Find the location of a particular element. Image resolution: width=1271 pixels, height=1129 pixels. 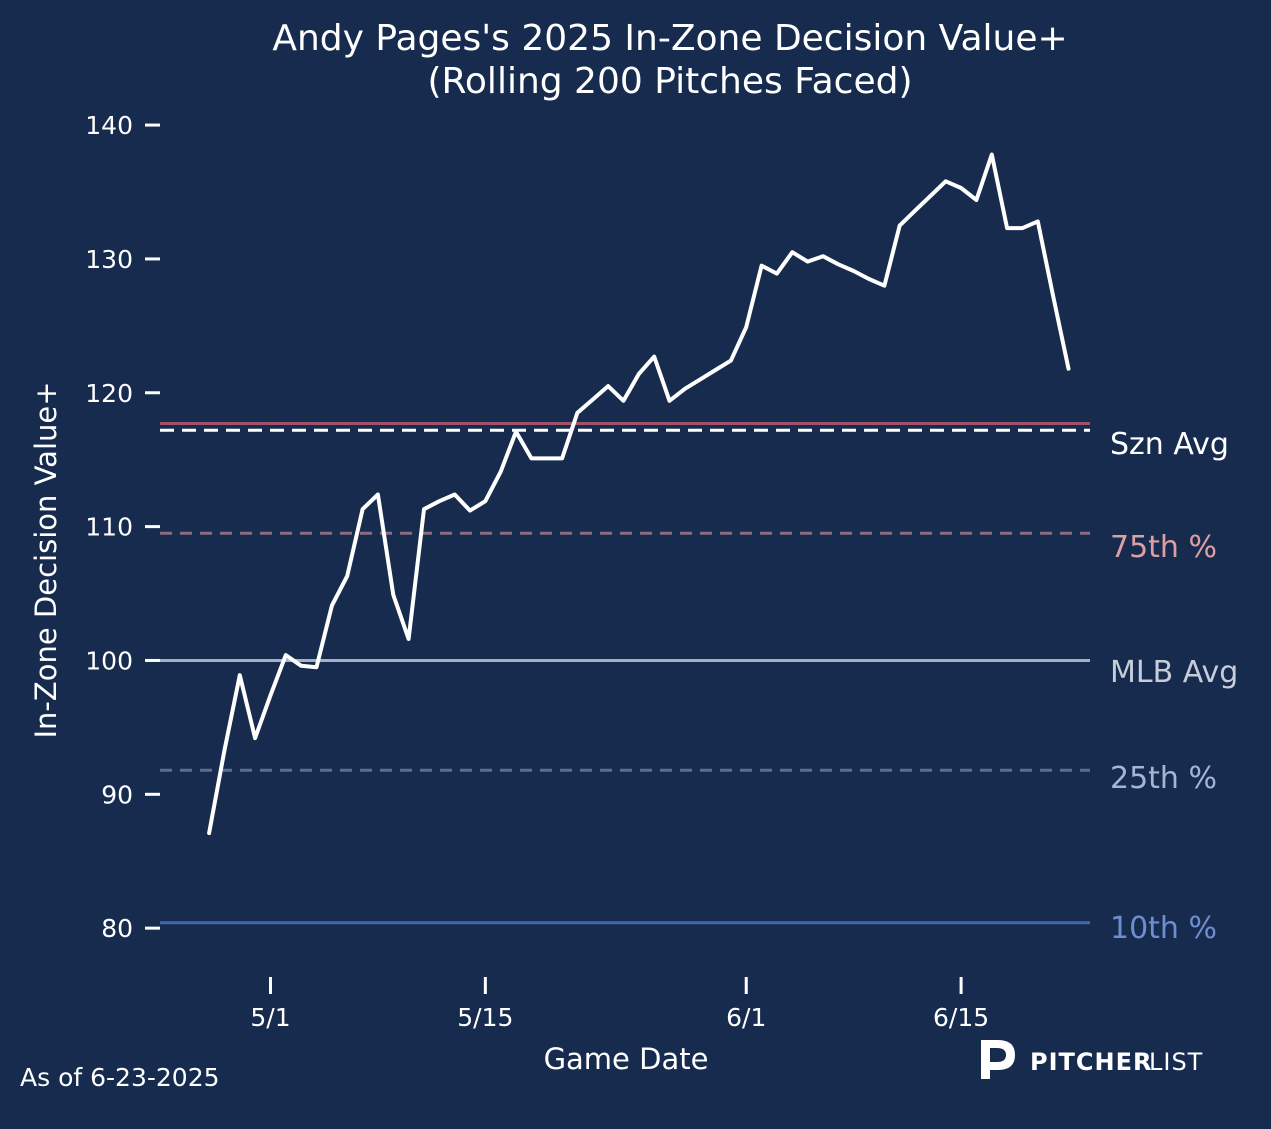

y-tick-label-130: 130 is located at coordinates (109, 259).